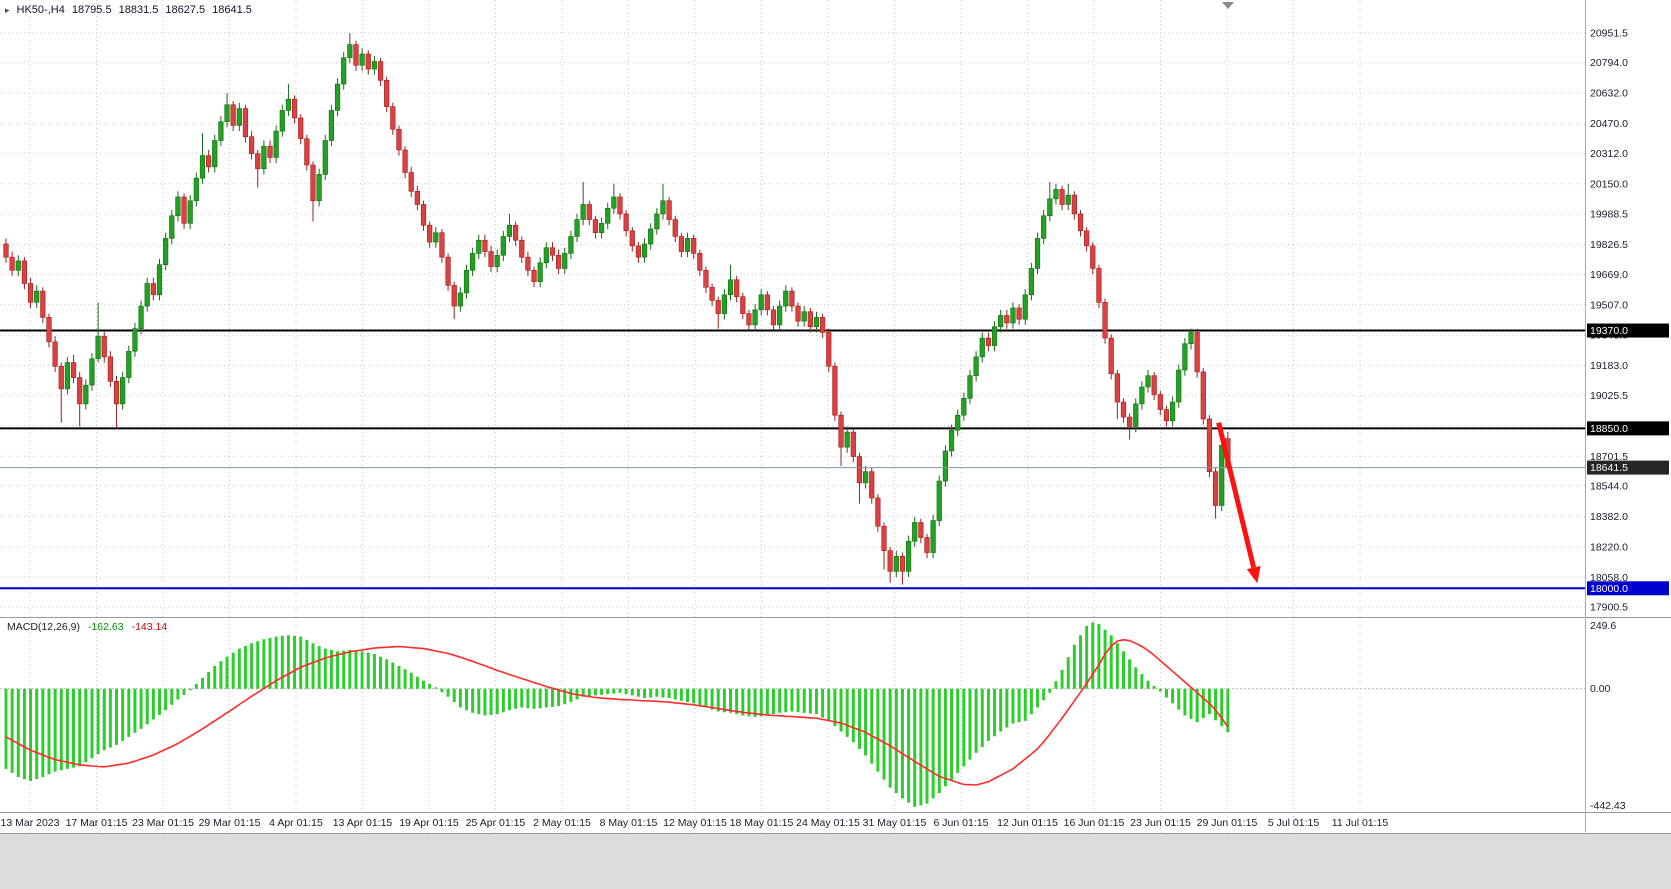 The image size is (1671, 889). What do you see at coordinates (695, 823) in the screenshot?
I see `time-axis-label: 12 May 01:15` at bounding box center [695, 823].